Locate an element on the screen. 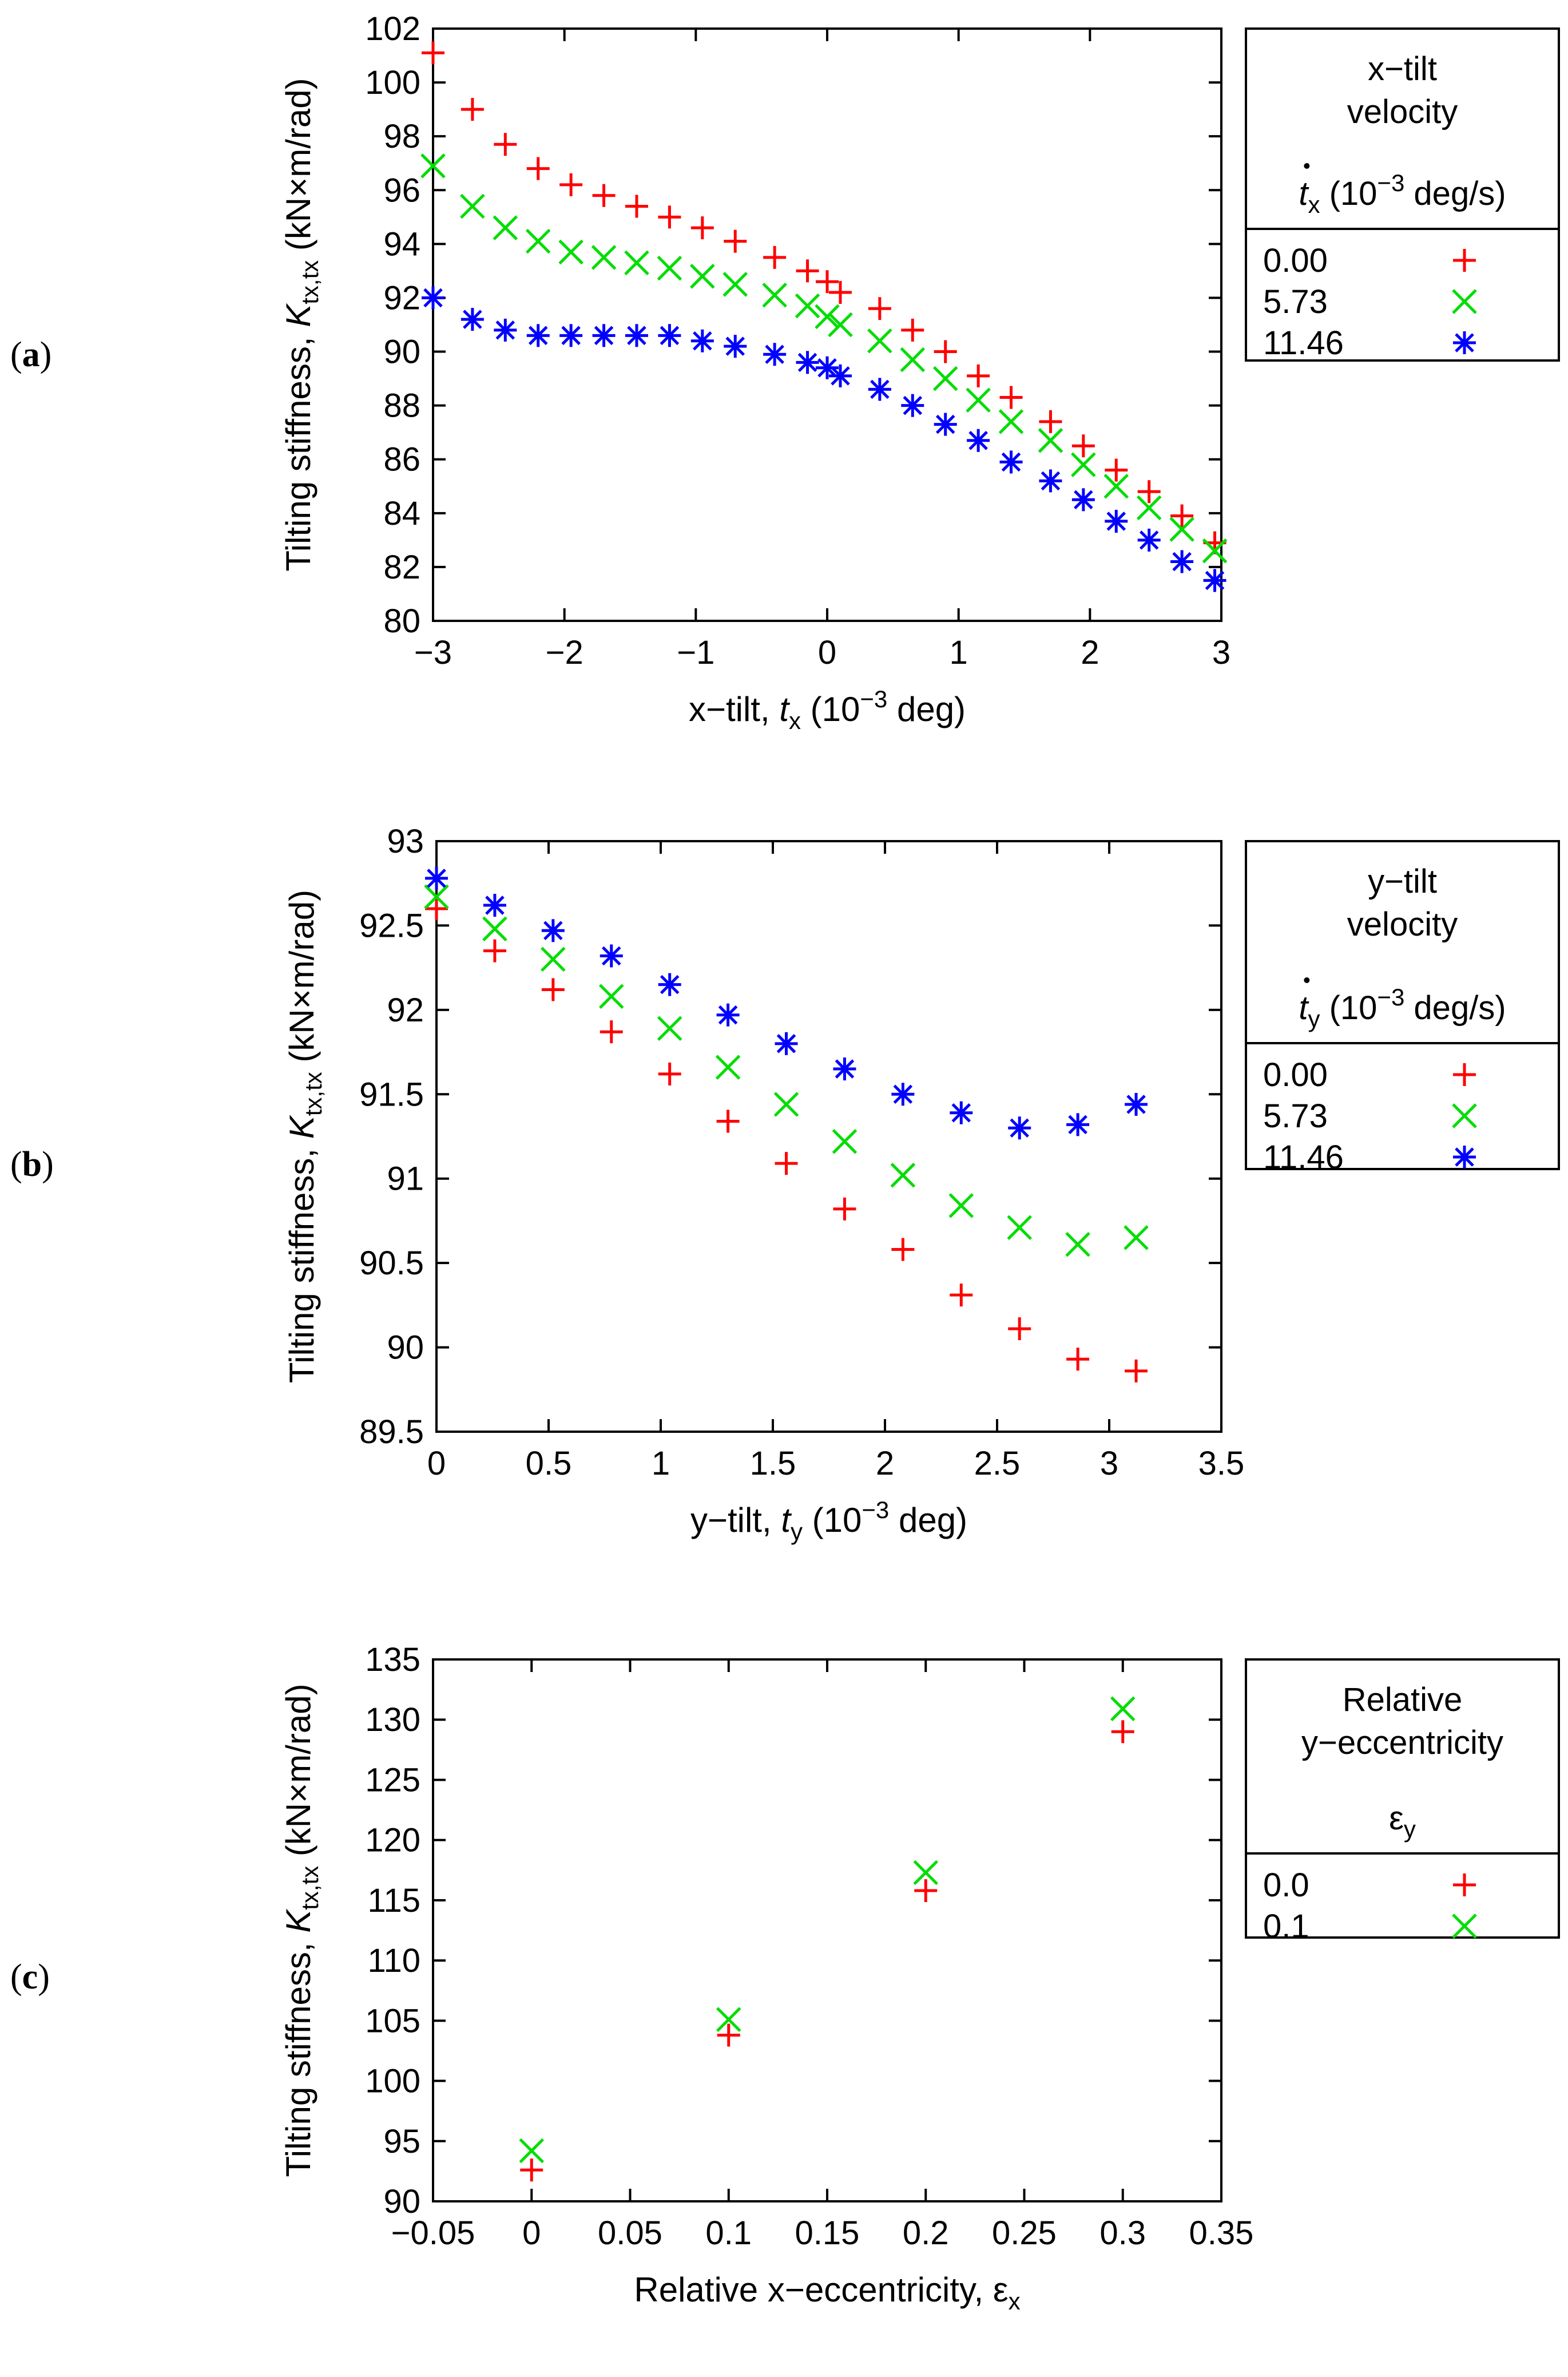 This screenshot has height=2377, width=1568. legend-entry-label: 0.00 is located at coordinates (1296, 1075).